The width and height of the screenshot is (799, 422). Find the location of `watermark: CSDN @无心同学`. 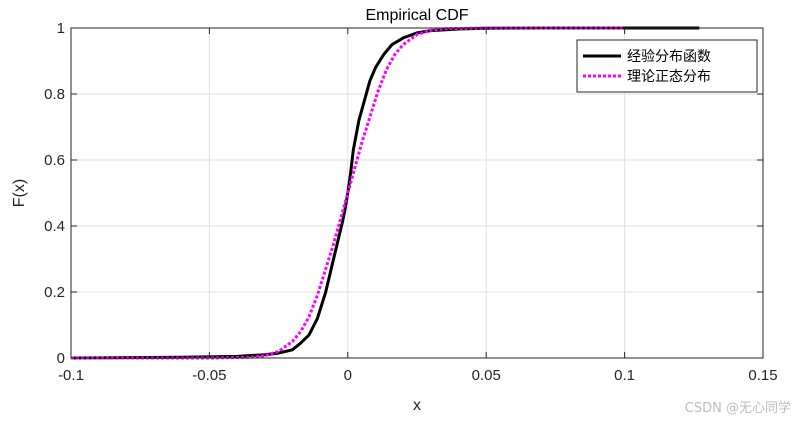

watermark: CSDN @无心同学 is located at coordinates (737, 408).